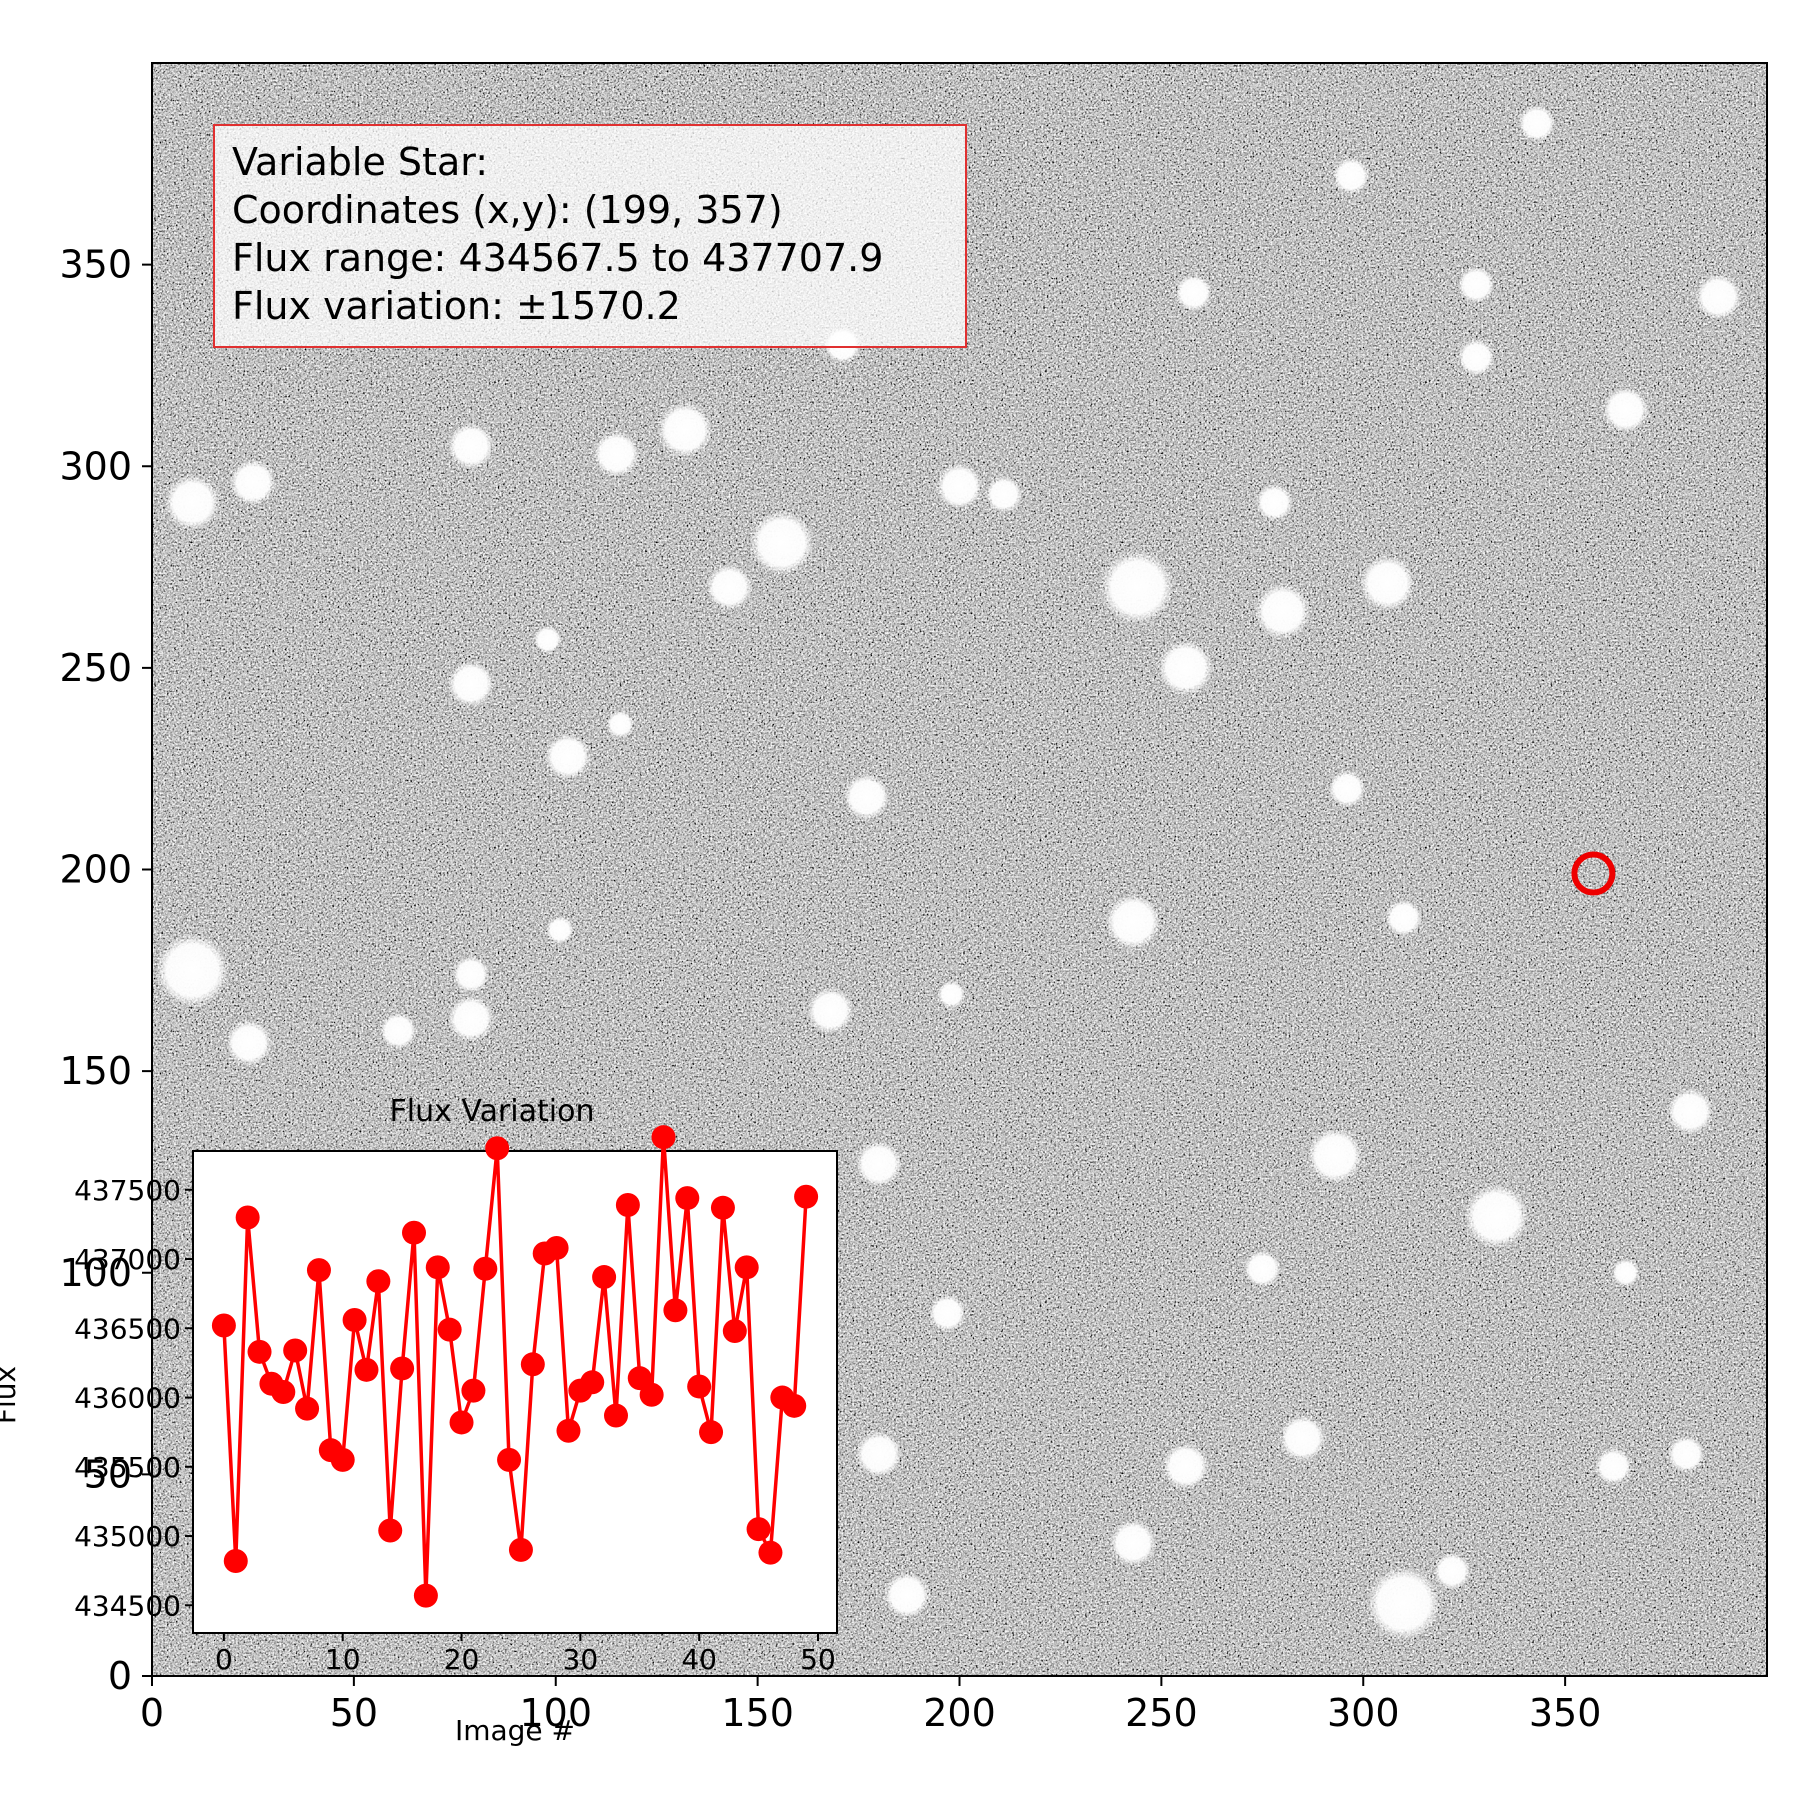  I want to click on main-y-tick-label: 50, so click(108, 1474).